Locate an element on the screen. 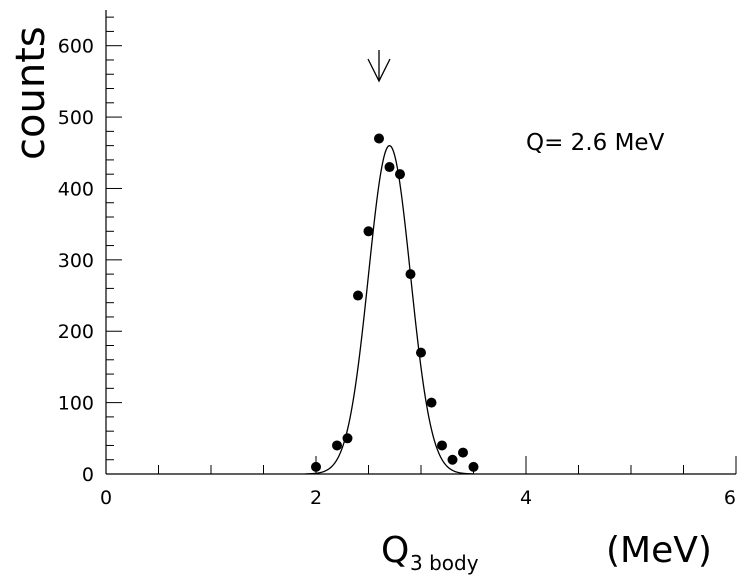 The image size is (741, 575). peak-arrow-icon is located at coordinates (379, 66).